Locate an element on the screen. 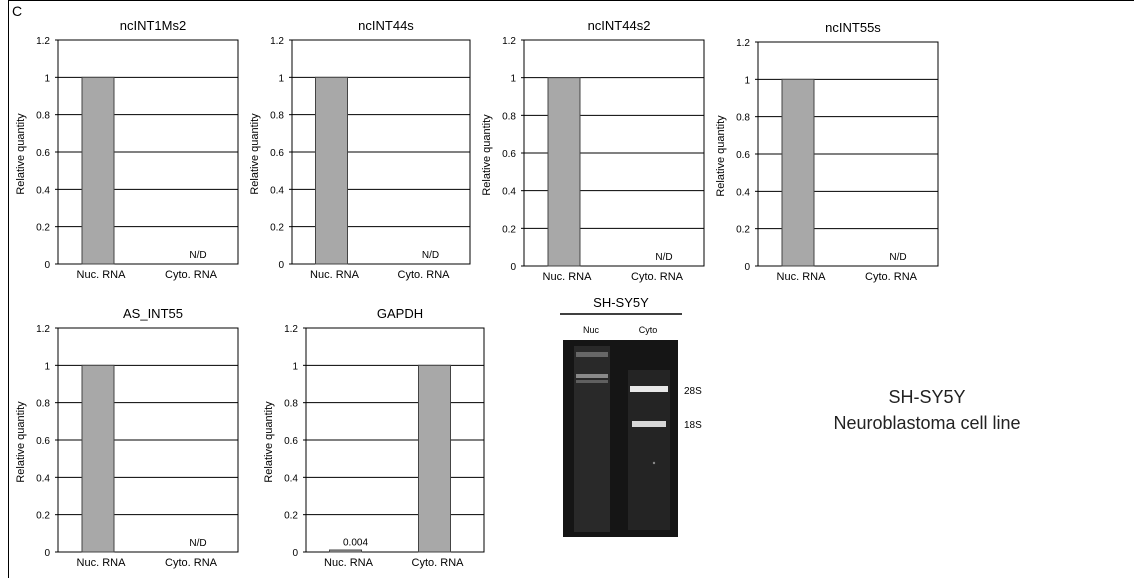 The height and width of the screenshot is (579, 1135). chart-title: ncINT44s2 is located at coordinates (619, 25).